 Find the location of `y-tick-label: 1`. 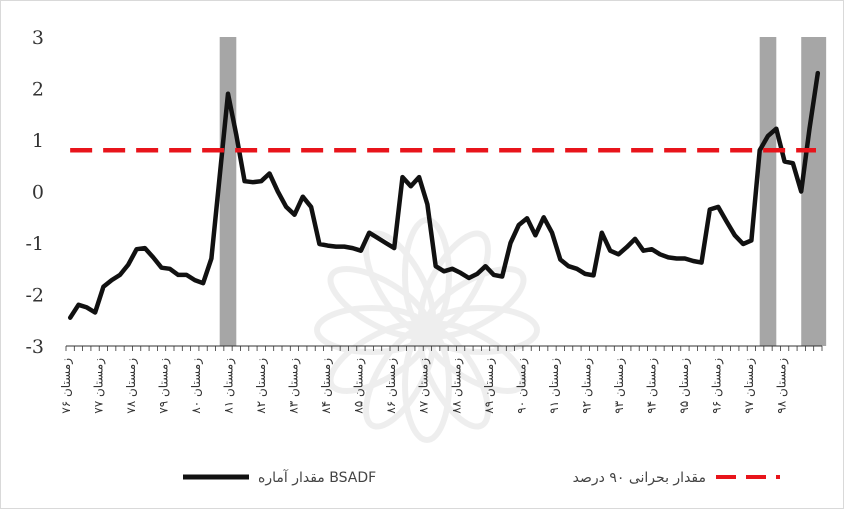

y-tick-label: 1 is located at coordinates (38, 141).